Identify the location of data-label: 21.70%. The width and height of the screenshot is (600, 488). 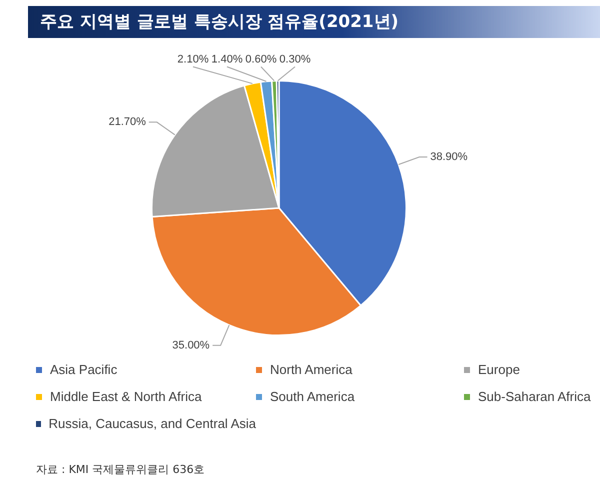
(127, 122).